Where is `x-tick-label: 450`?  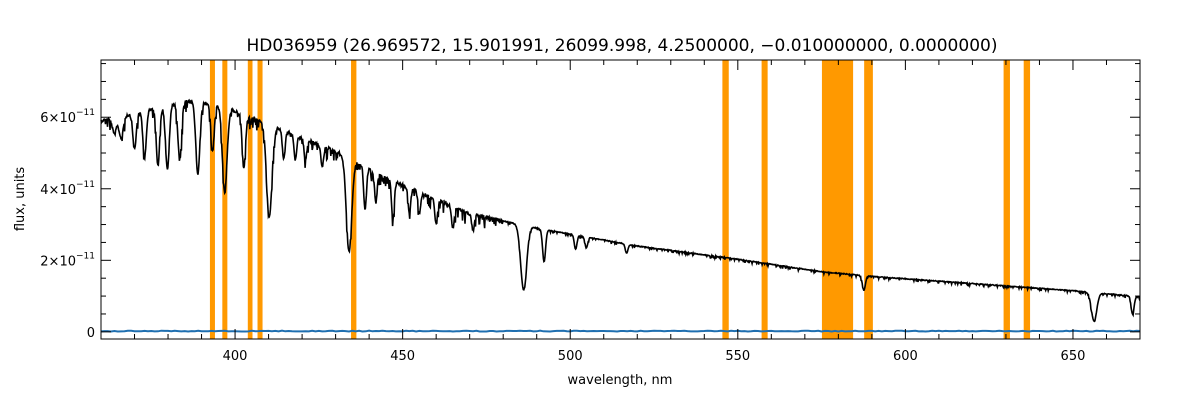
x-tick-label: 450 is located at coordinates (402, 356).